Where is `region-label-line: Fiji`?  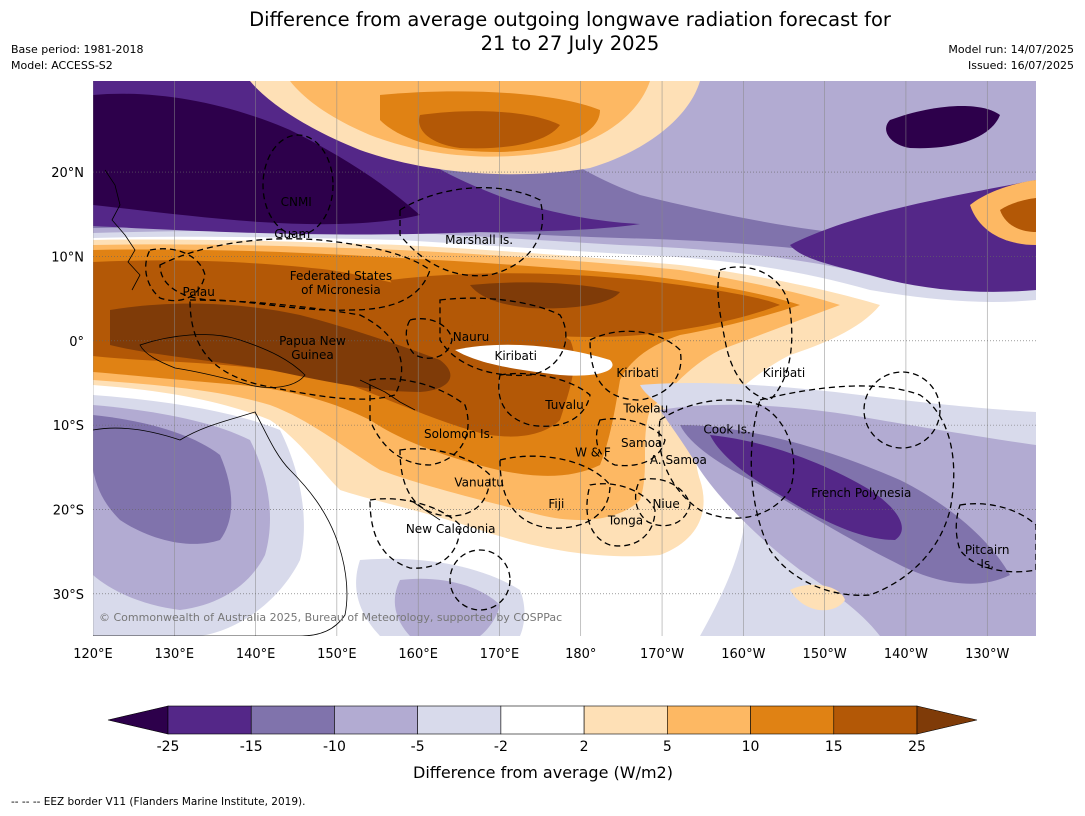 region-label-line: Fiji is located at coordinates (556, 504).